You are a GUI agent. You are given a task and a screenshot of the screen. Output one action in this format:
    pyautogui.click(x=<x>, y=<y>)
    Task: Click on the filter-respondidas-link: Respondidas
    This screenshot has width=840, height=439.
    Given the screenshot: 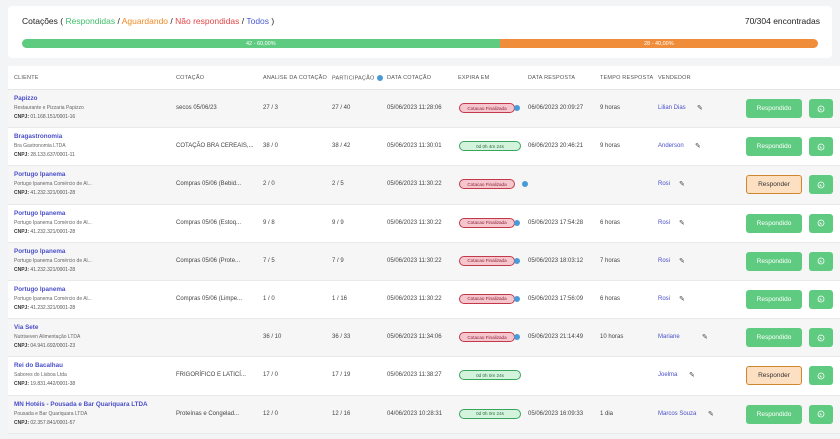 What is the action you would take?
    pyautogui.click(x=90, y=21)
    